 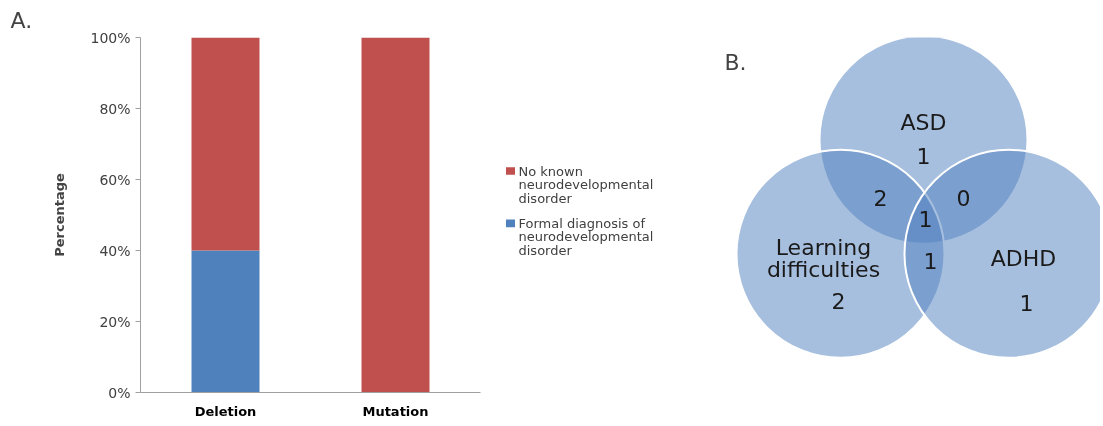 What do you see at coordinates (119, 392) in the screenshot?
I see `y-tick-label: 0%` at bounding box center [119, 392].